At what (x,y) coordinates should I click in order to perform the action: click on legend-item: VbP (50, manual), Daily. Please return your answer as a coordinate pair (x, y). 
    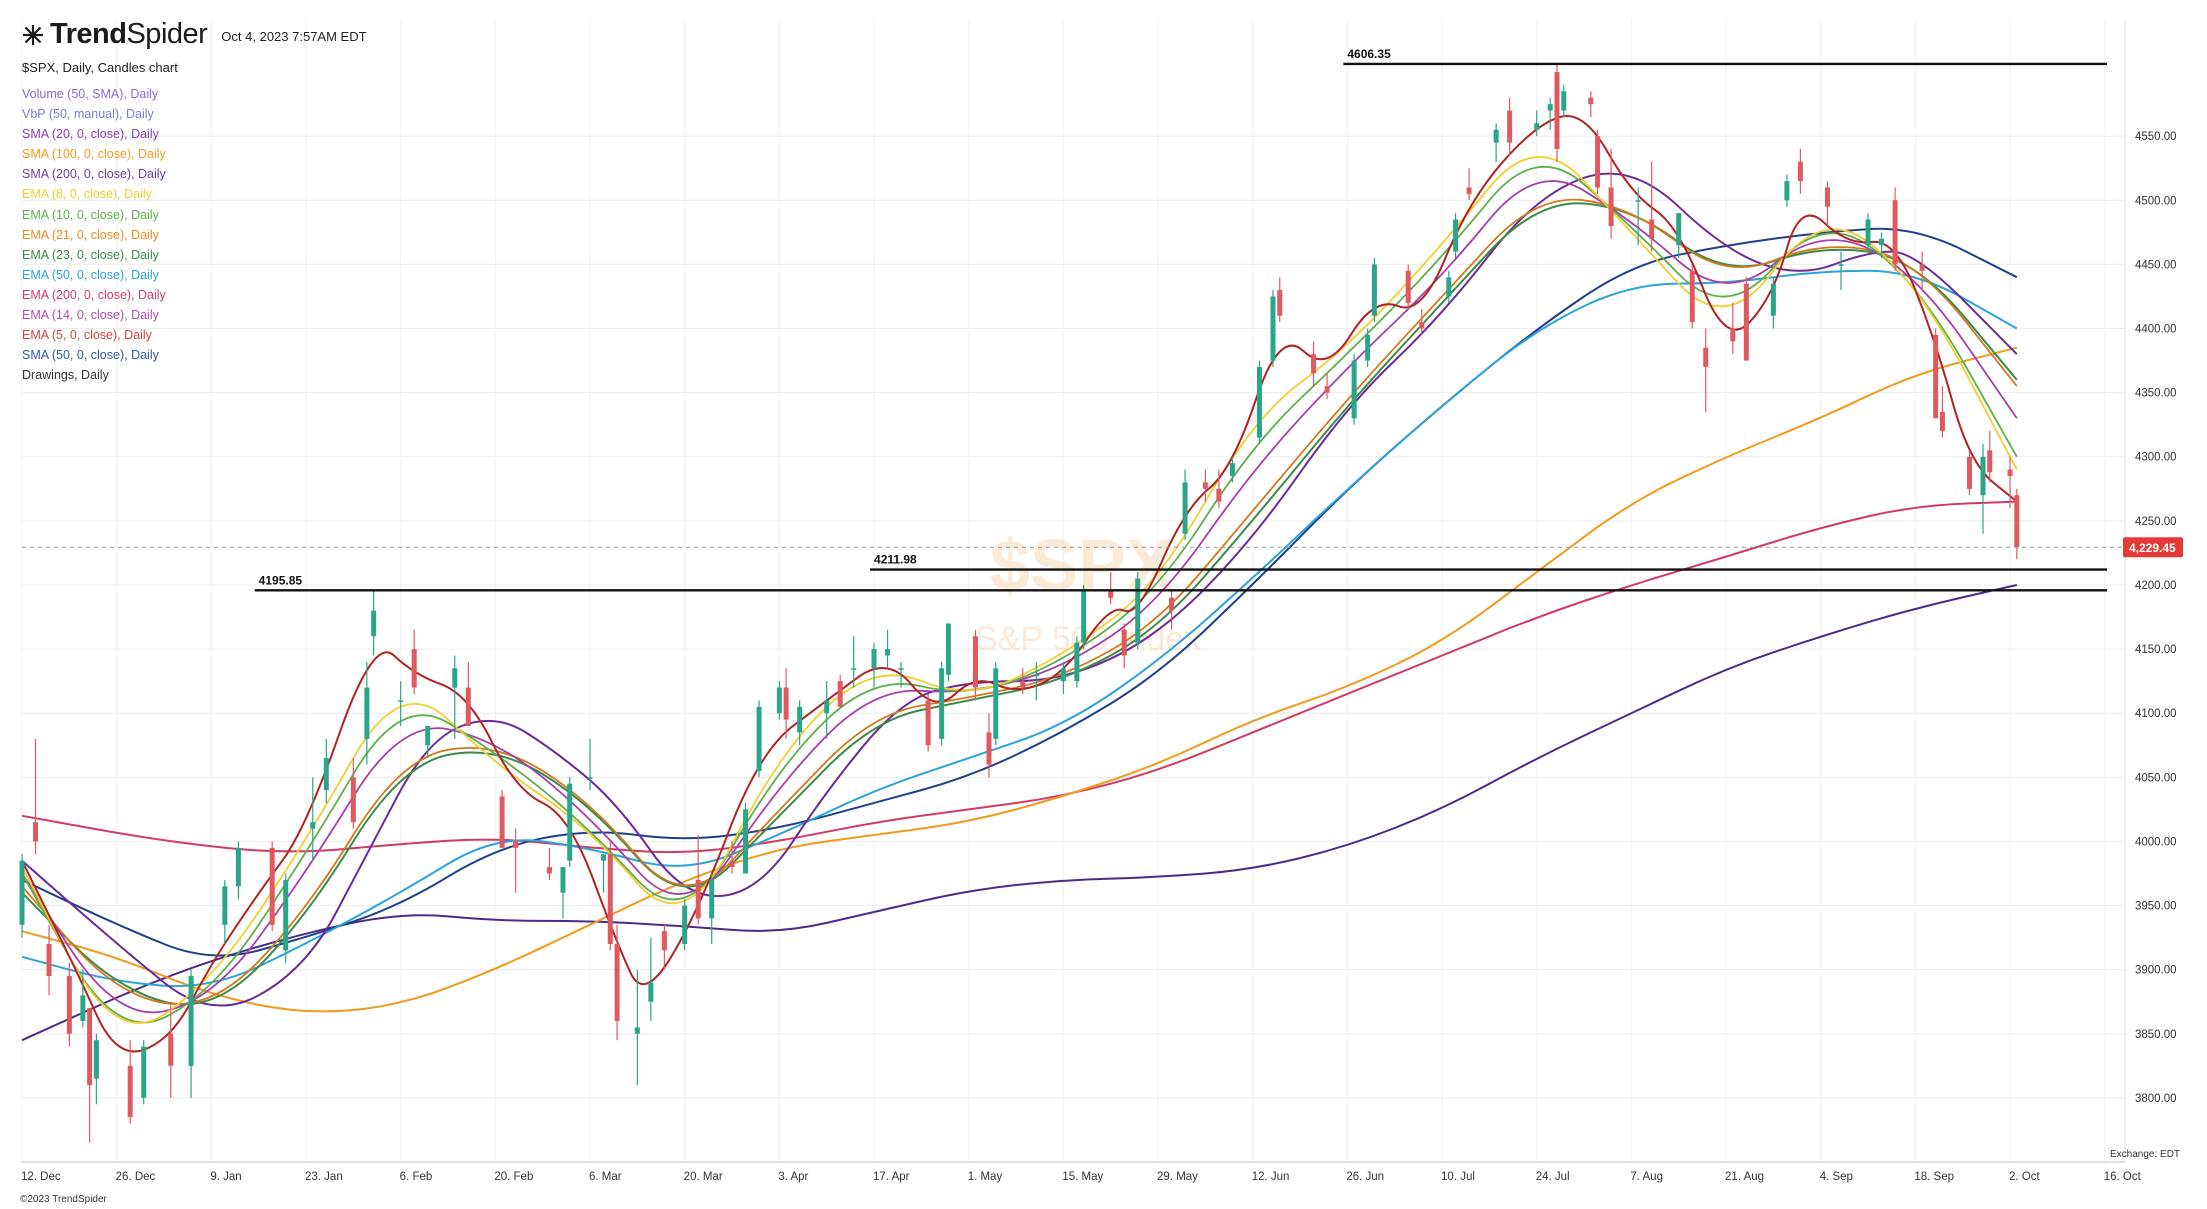
    Looking at the image, I should click on (88, 114).